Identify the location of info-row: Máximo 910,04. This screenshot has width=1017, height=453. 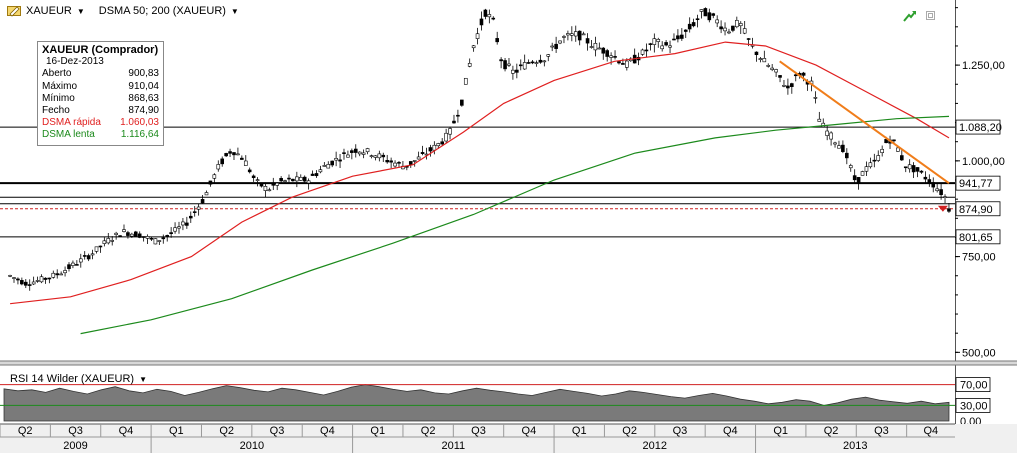
(100, 87).